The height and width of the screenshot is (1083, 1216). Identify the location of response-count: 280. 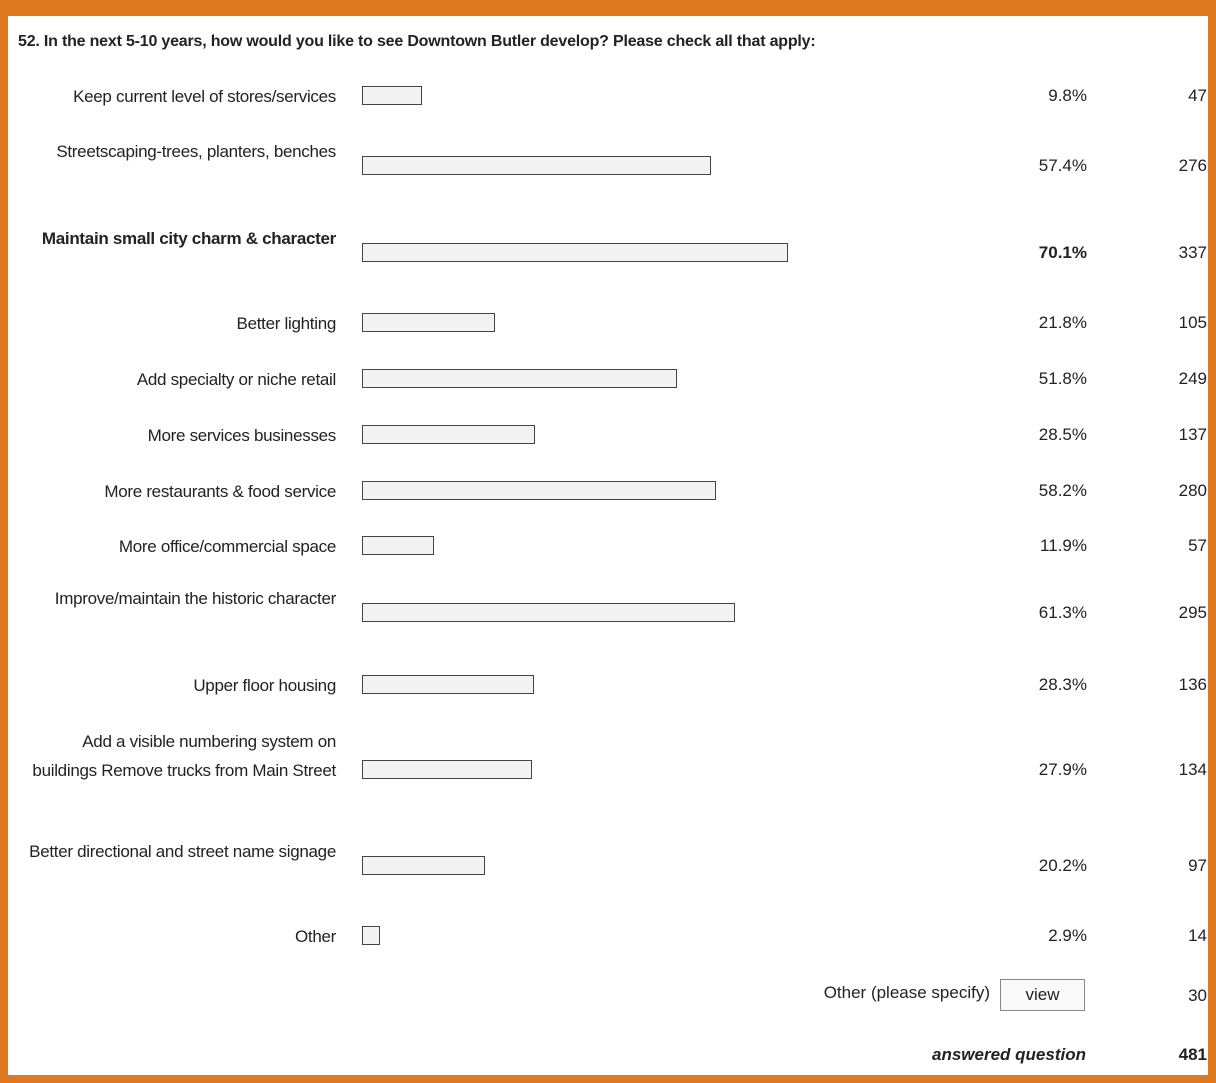
(1192, 490).